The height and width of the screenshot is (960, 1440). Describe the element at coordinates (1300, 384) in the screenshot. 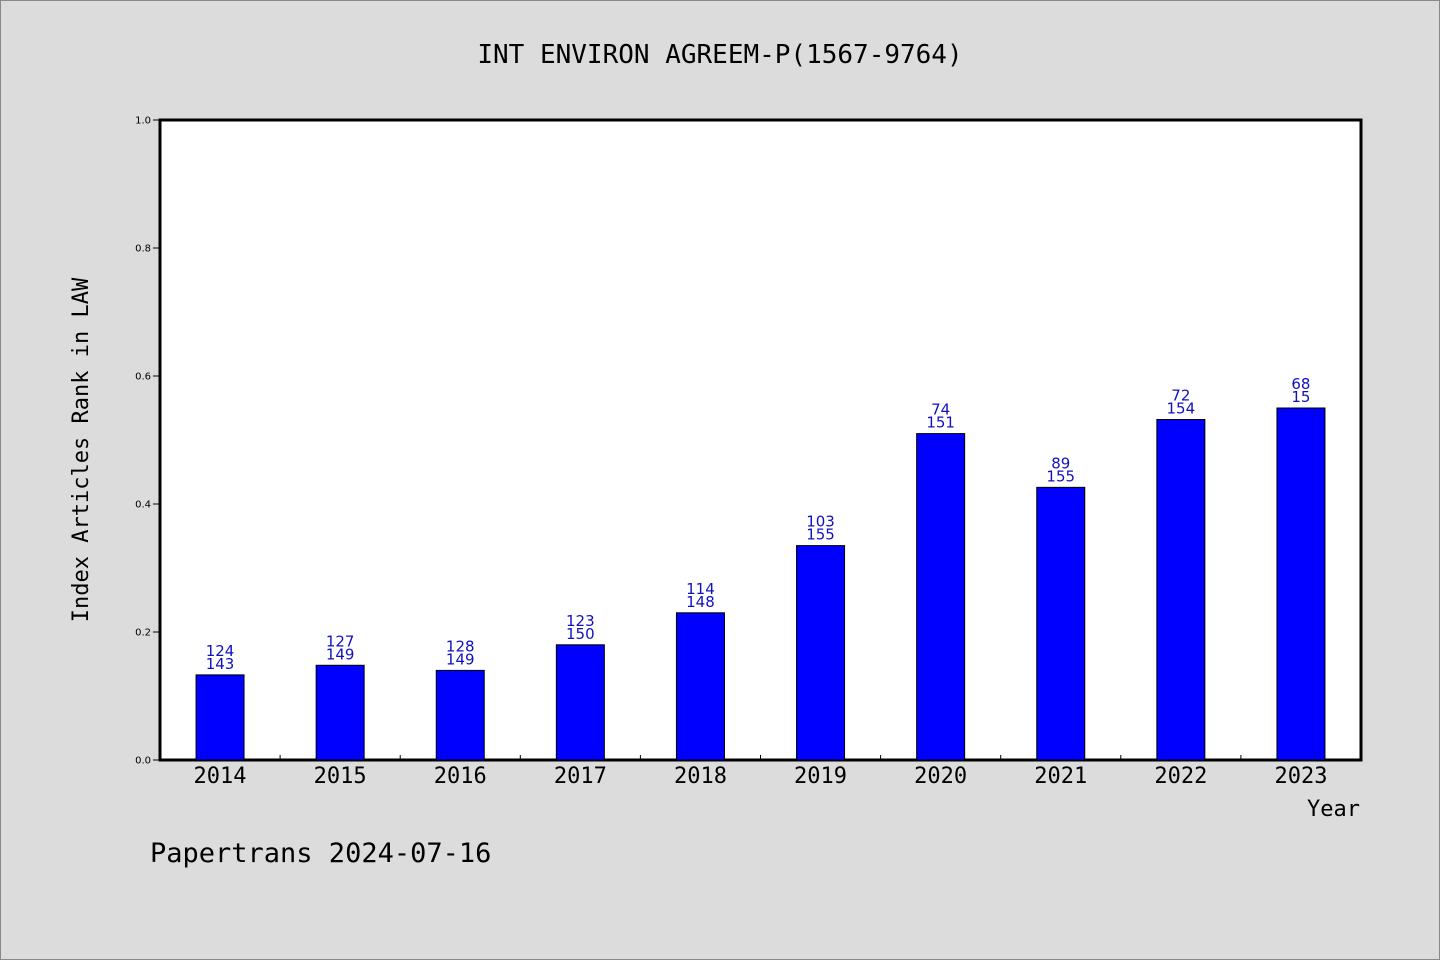

I see `bar-label-top: 68` at that location.